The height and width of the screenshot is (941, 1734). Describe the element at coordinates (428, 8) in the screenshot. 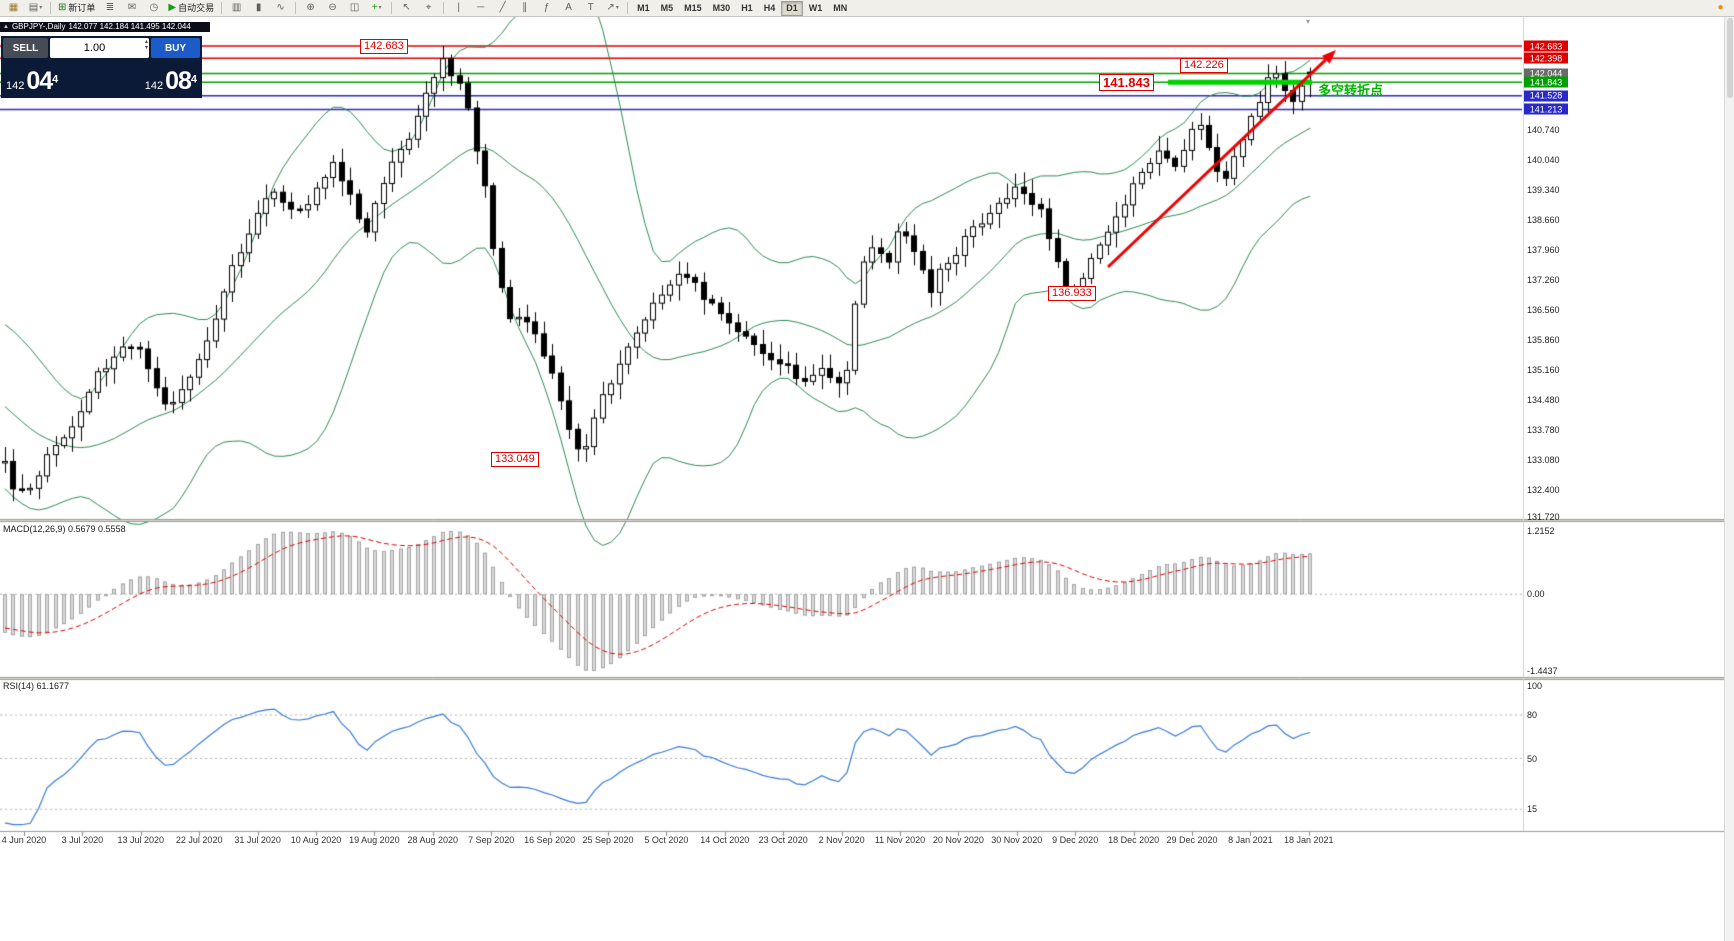

I see `crosshair-button: ⌖` at that location.